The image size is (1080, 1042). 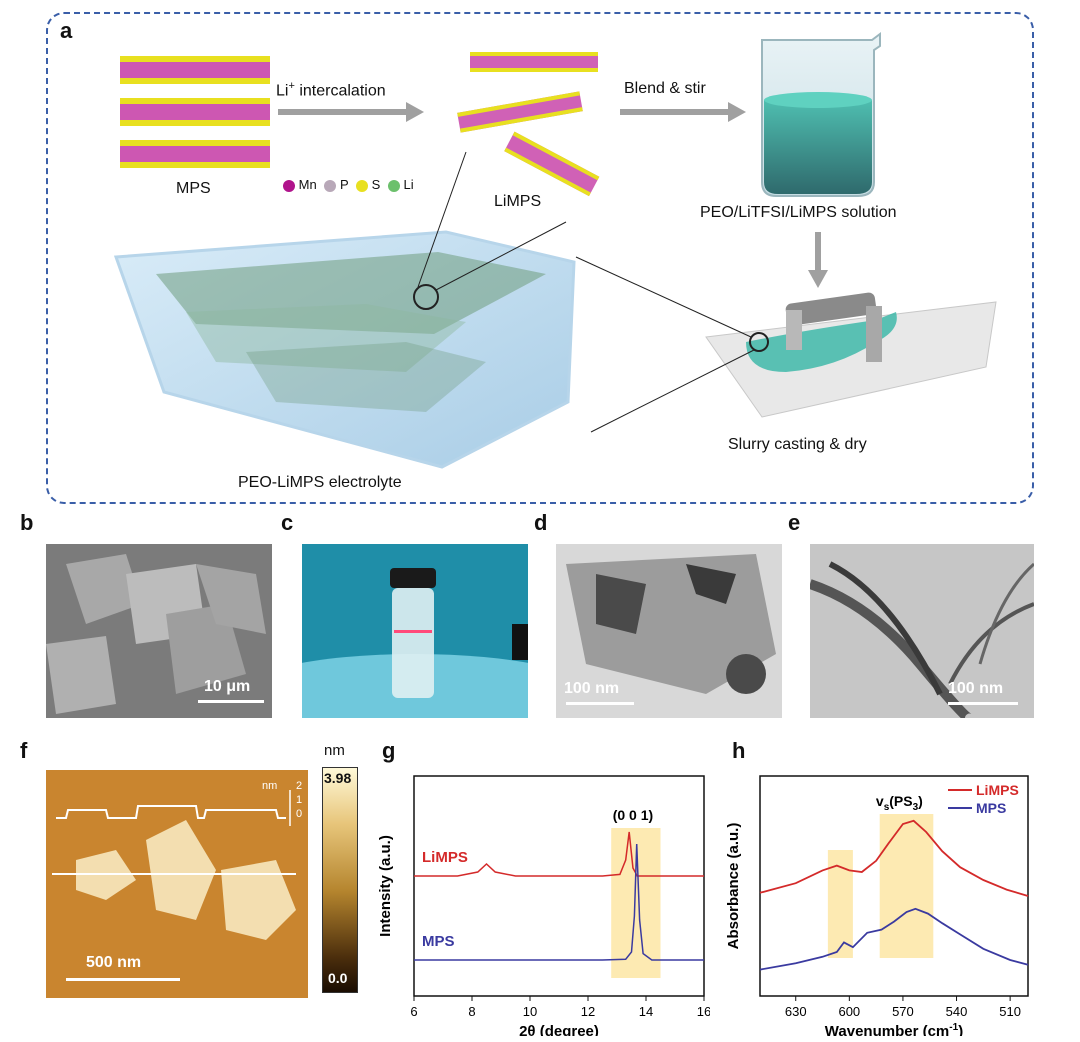 What do you see at coordinates (334, 750) in the screenshot?
I see `colorbar-unit: nm` at bounding box center [334, 750].